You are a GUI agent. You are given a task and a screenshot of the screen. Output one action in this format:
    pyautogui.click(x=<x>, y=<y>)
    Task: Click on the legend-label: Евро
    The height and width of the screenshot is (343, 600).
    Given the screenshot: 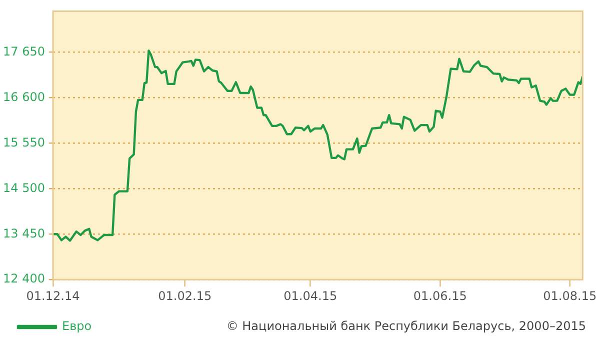 What is the action you would take?
    pyautogui.click(x=77, y=326)
    